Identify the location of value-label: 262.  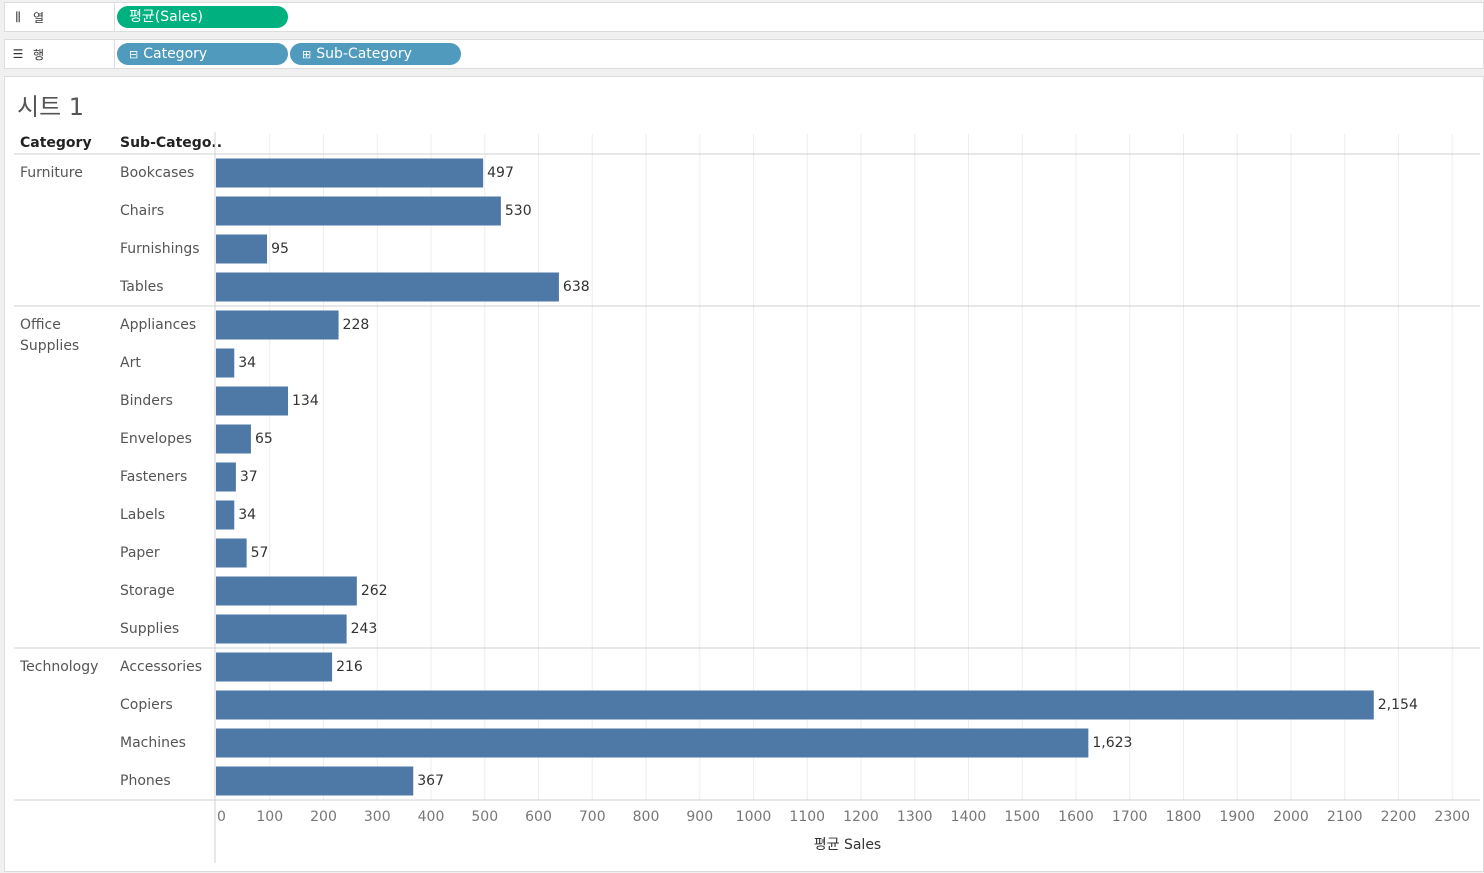
(374, 591).